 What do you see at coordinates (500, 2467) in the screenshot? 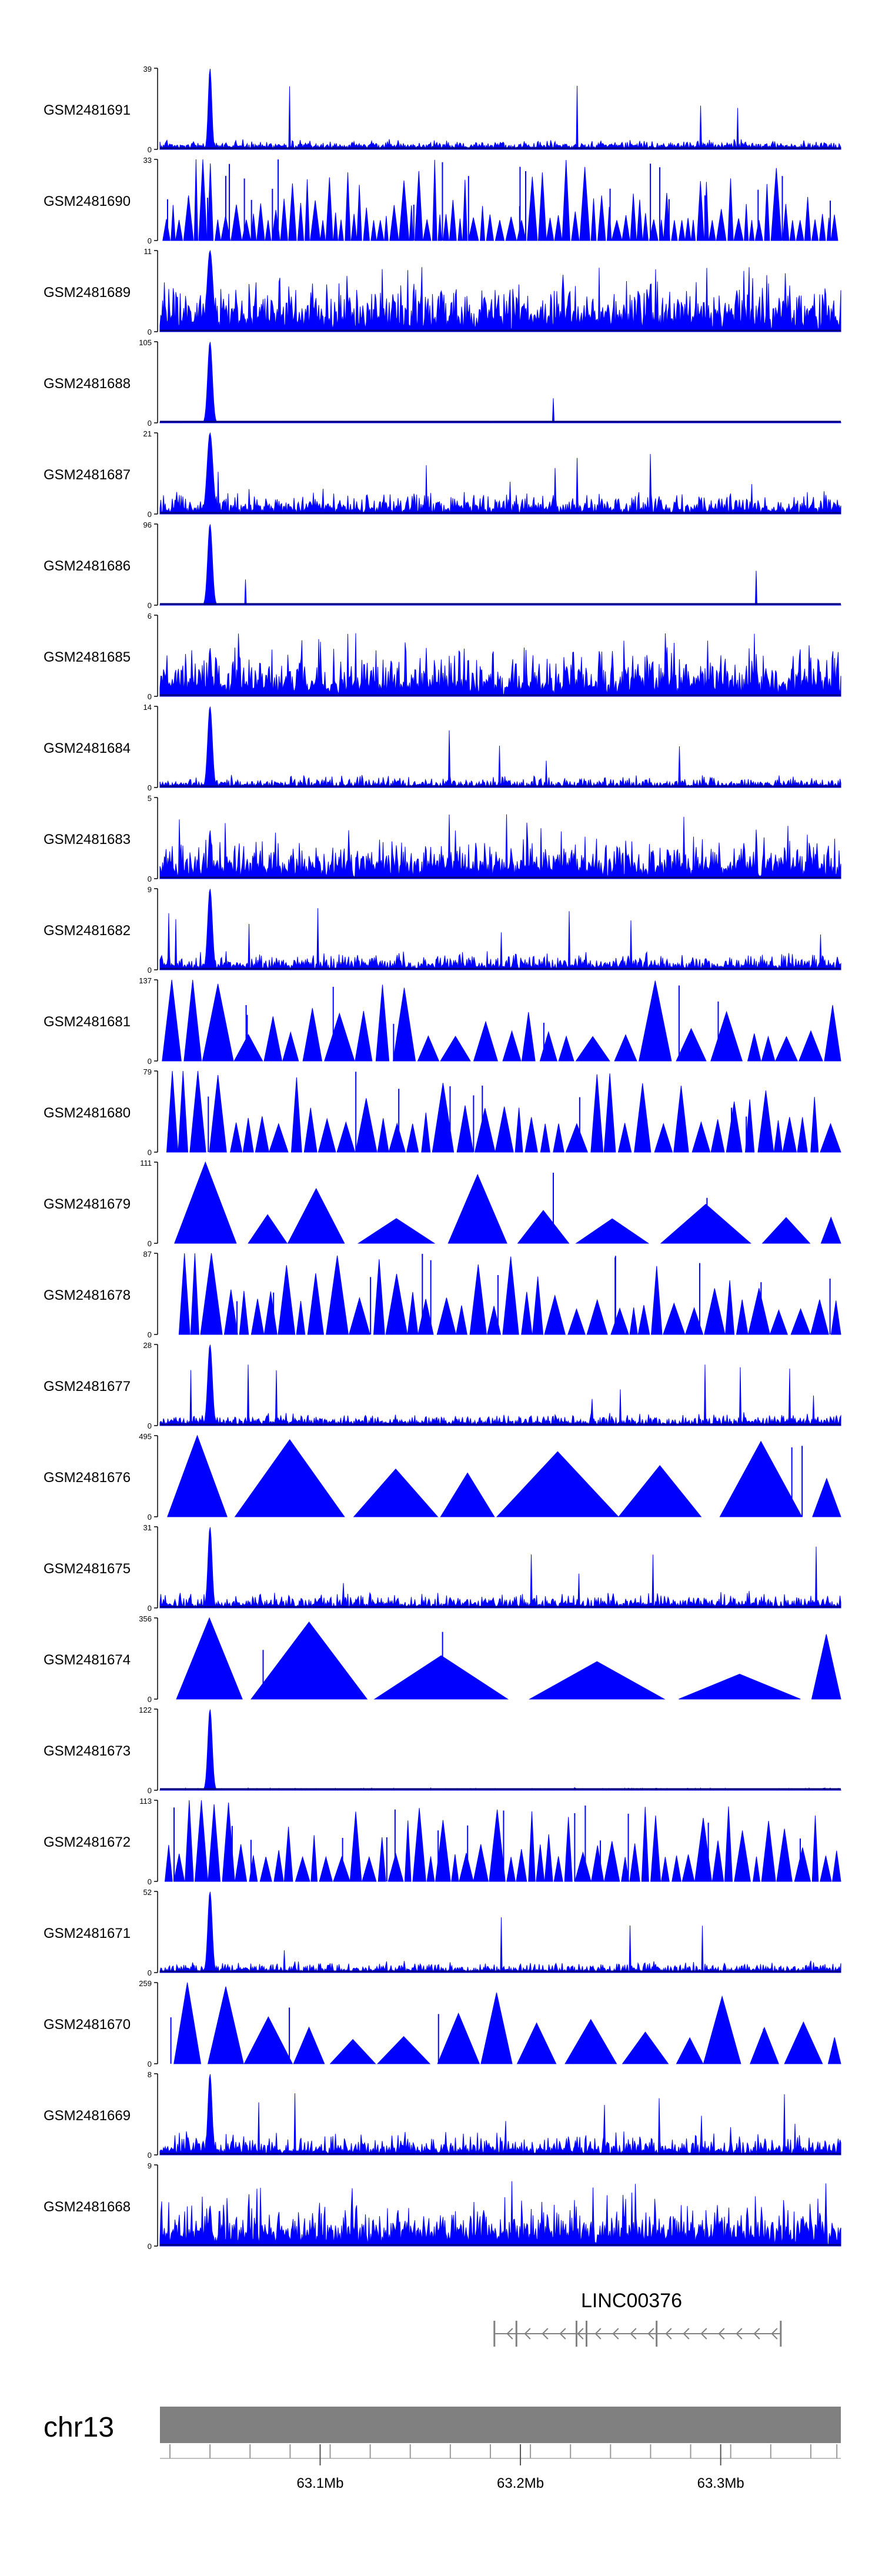
I see `genomic-axis: 63.1Mb 63.2Mb 63.3Mb` at bounding box center [500, 2467].